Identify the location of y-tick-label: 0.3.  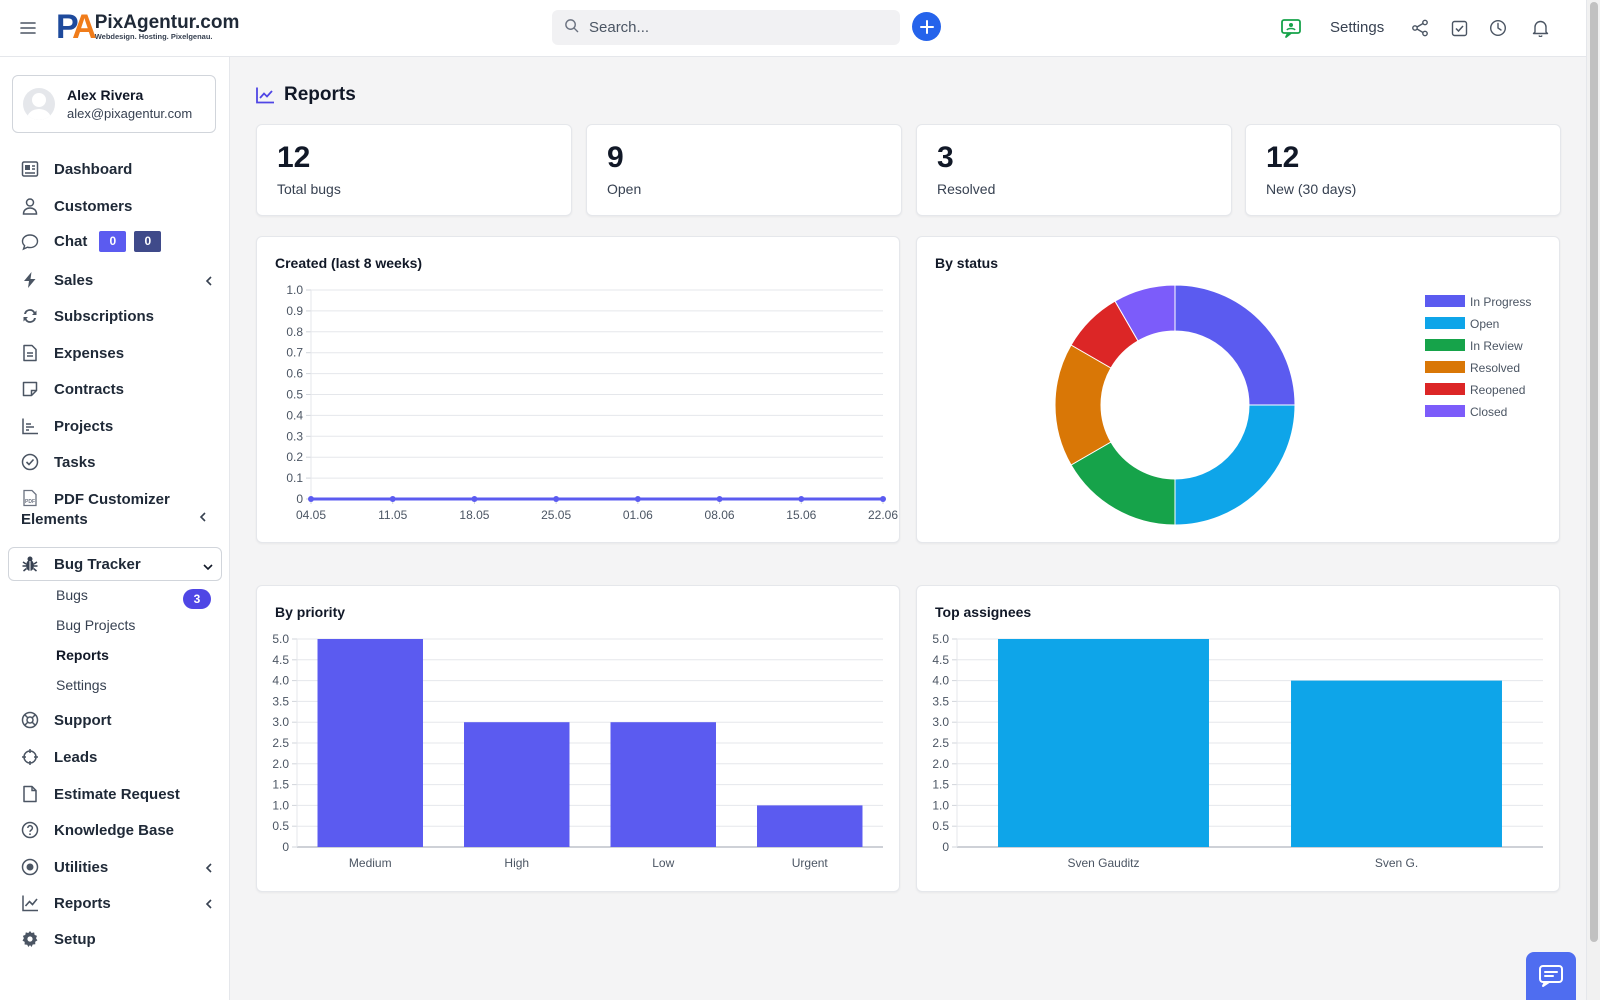
(294, 436).